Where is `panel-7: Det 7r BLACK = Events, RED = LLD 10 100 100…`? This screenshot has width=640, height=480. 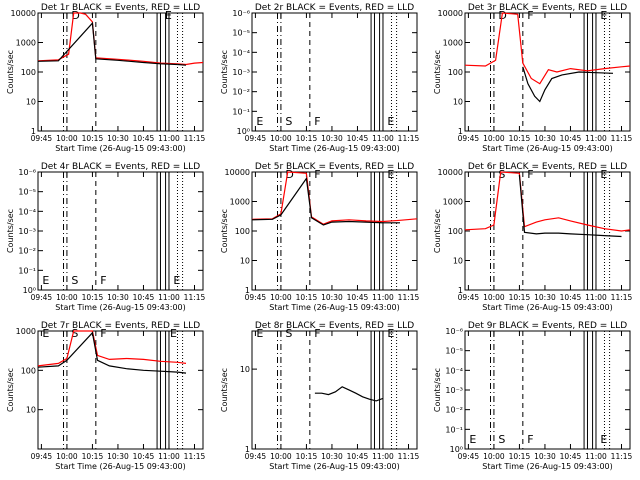
panel-7: Det 7r BLACK = Events, RED = LLD 10 100 100… is located at coordinates (106, 396).